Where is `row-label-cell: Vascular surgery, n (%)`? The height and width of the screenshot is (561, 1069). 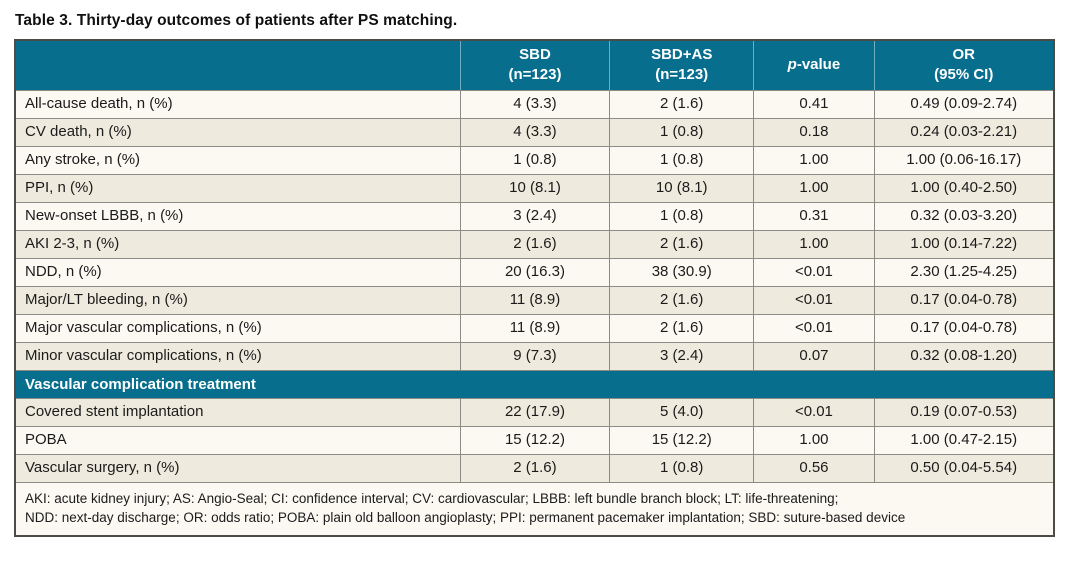
row-label-cell: Vascular surgery, n (%) is located at coordinates (102, 467).